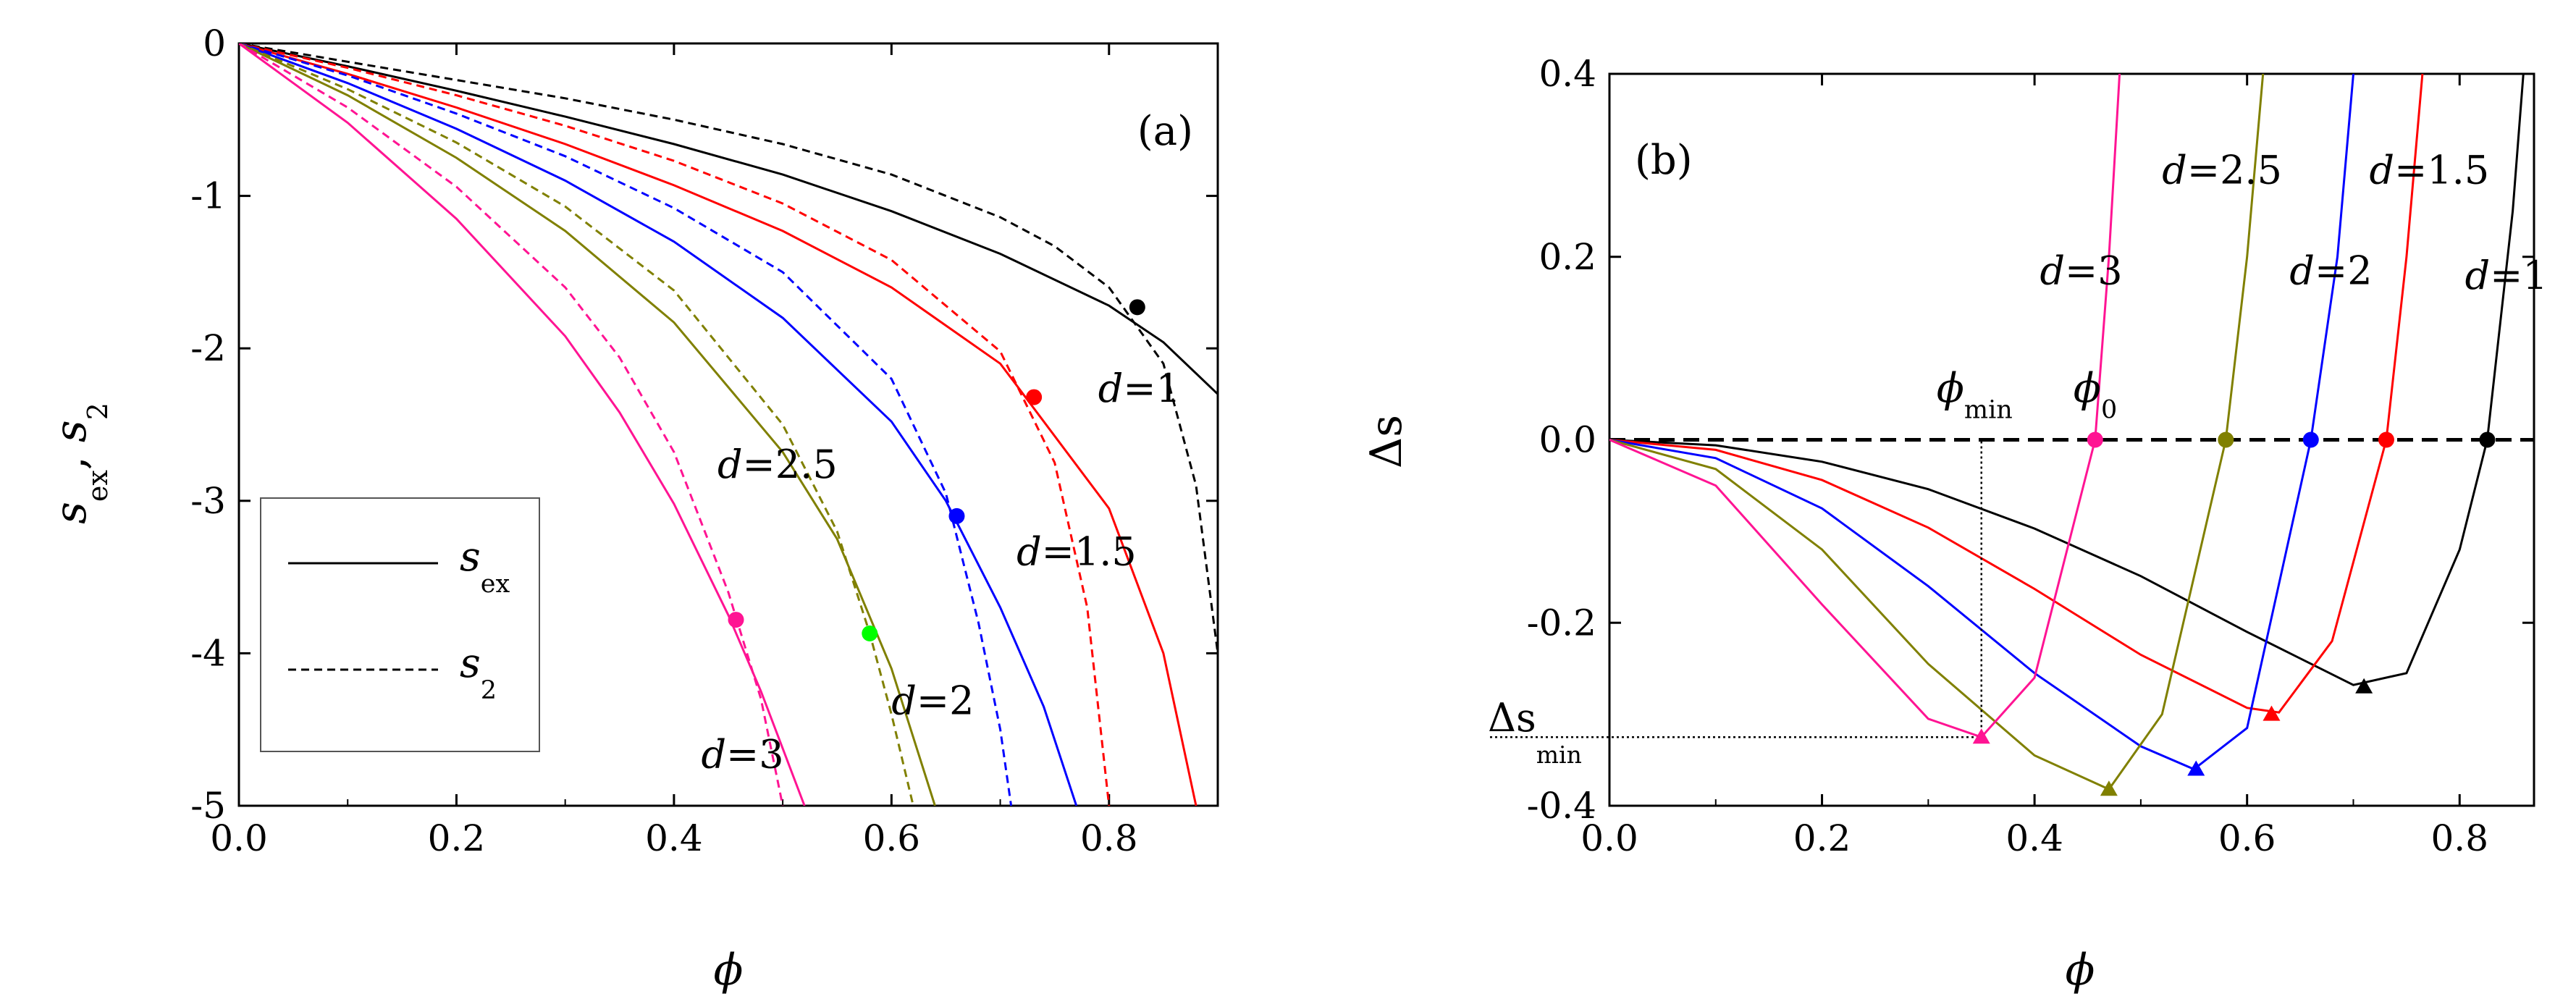 The image size is (2576, 1007). Describe the element at coordinates (208, 348) in the screenshot. I see `panel-a-y-tick-label: -2` at that location.